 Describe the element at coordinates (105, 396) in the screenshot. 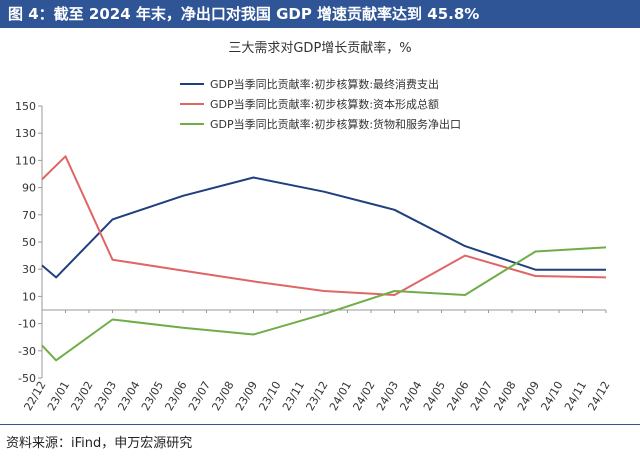

I see `x-tick-label: 23/03` at that location.